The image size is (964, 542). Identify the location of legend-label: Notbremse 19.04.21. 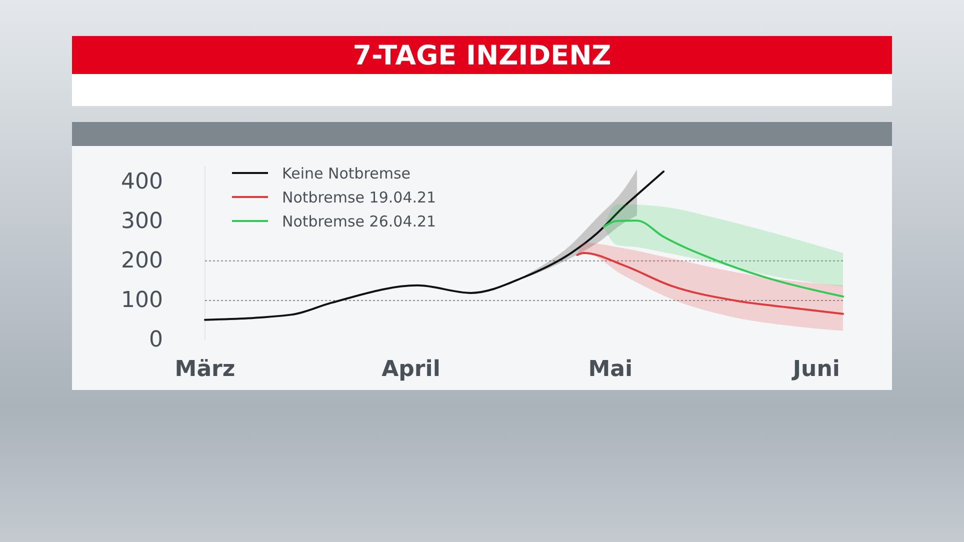
(359, 197).